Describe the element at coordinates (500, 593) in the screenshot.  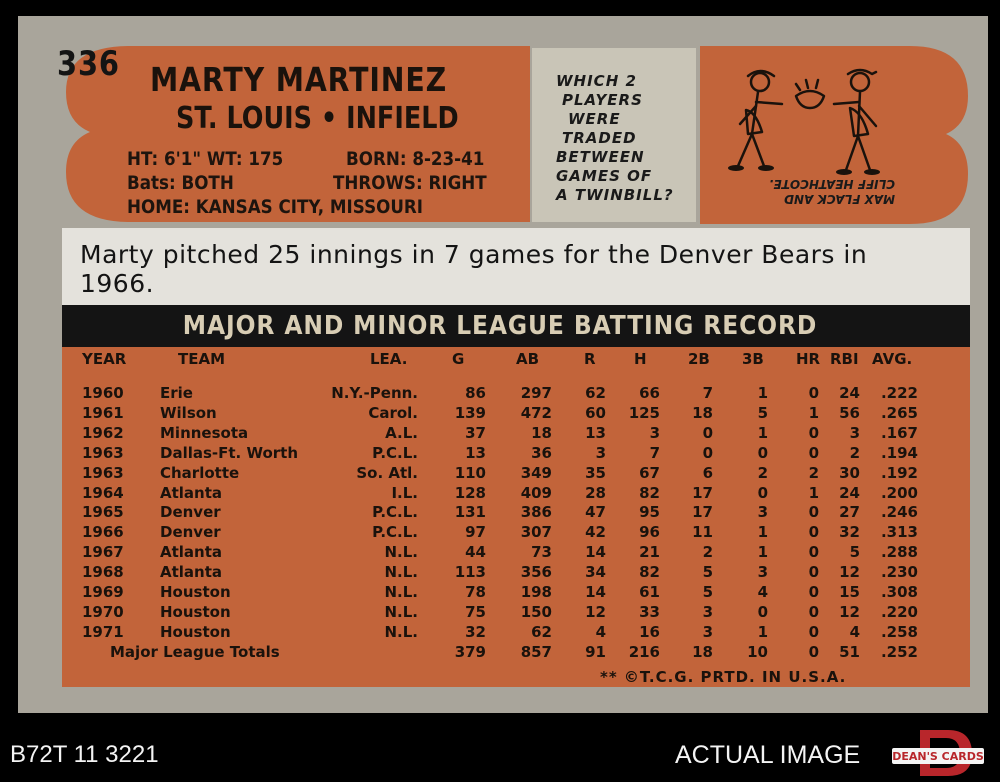
I see `table-row: 1969 Houston N.L. 78 198 14 61 5 4 0 15 .308` at that location.